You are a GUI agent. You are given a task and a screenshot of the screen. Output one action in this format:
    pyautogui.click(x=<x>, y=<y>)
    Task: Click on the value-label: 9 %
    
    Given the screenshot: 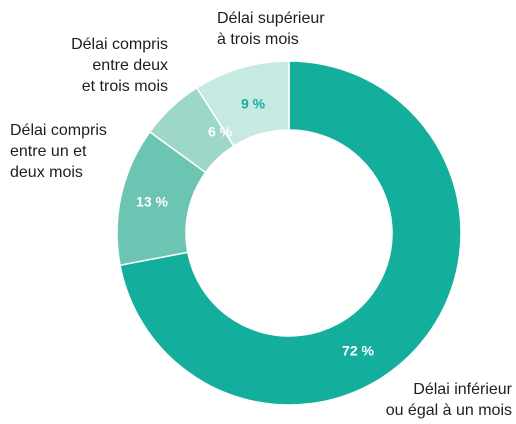 What is the action you would take?
    pyautogui.click(x=253, y=104)
    